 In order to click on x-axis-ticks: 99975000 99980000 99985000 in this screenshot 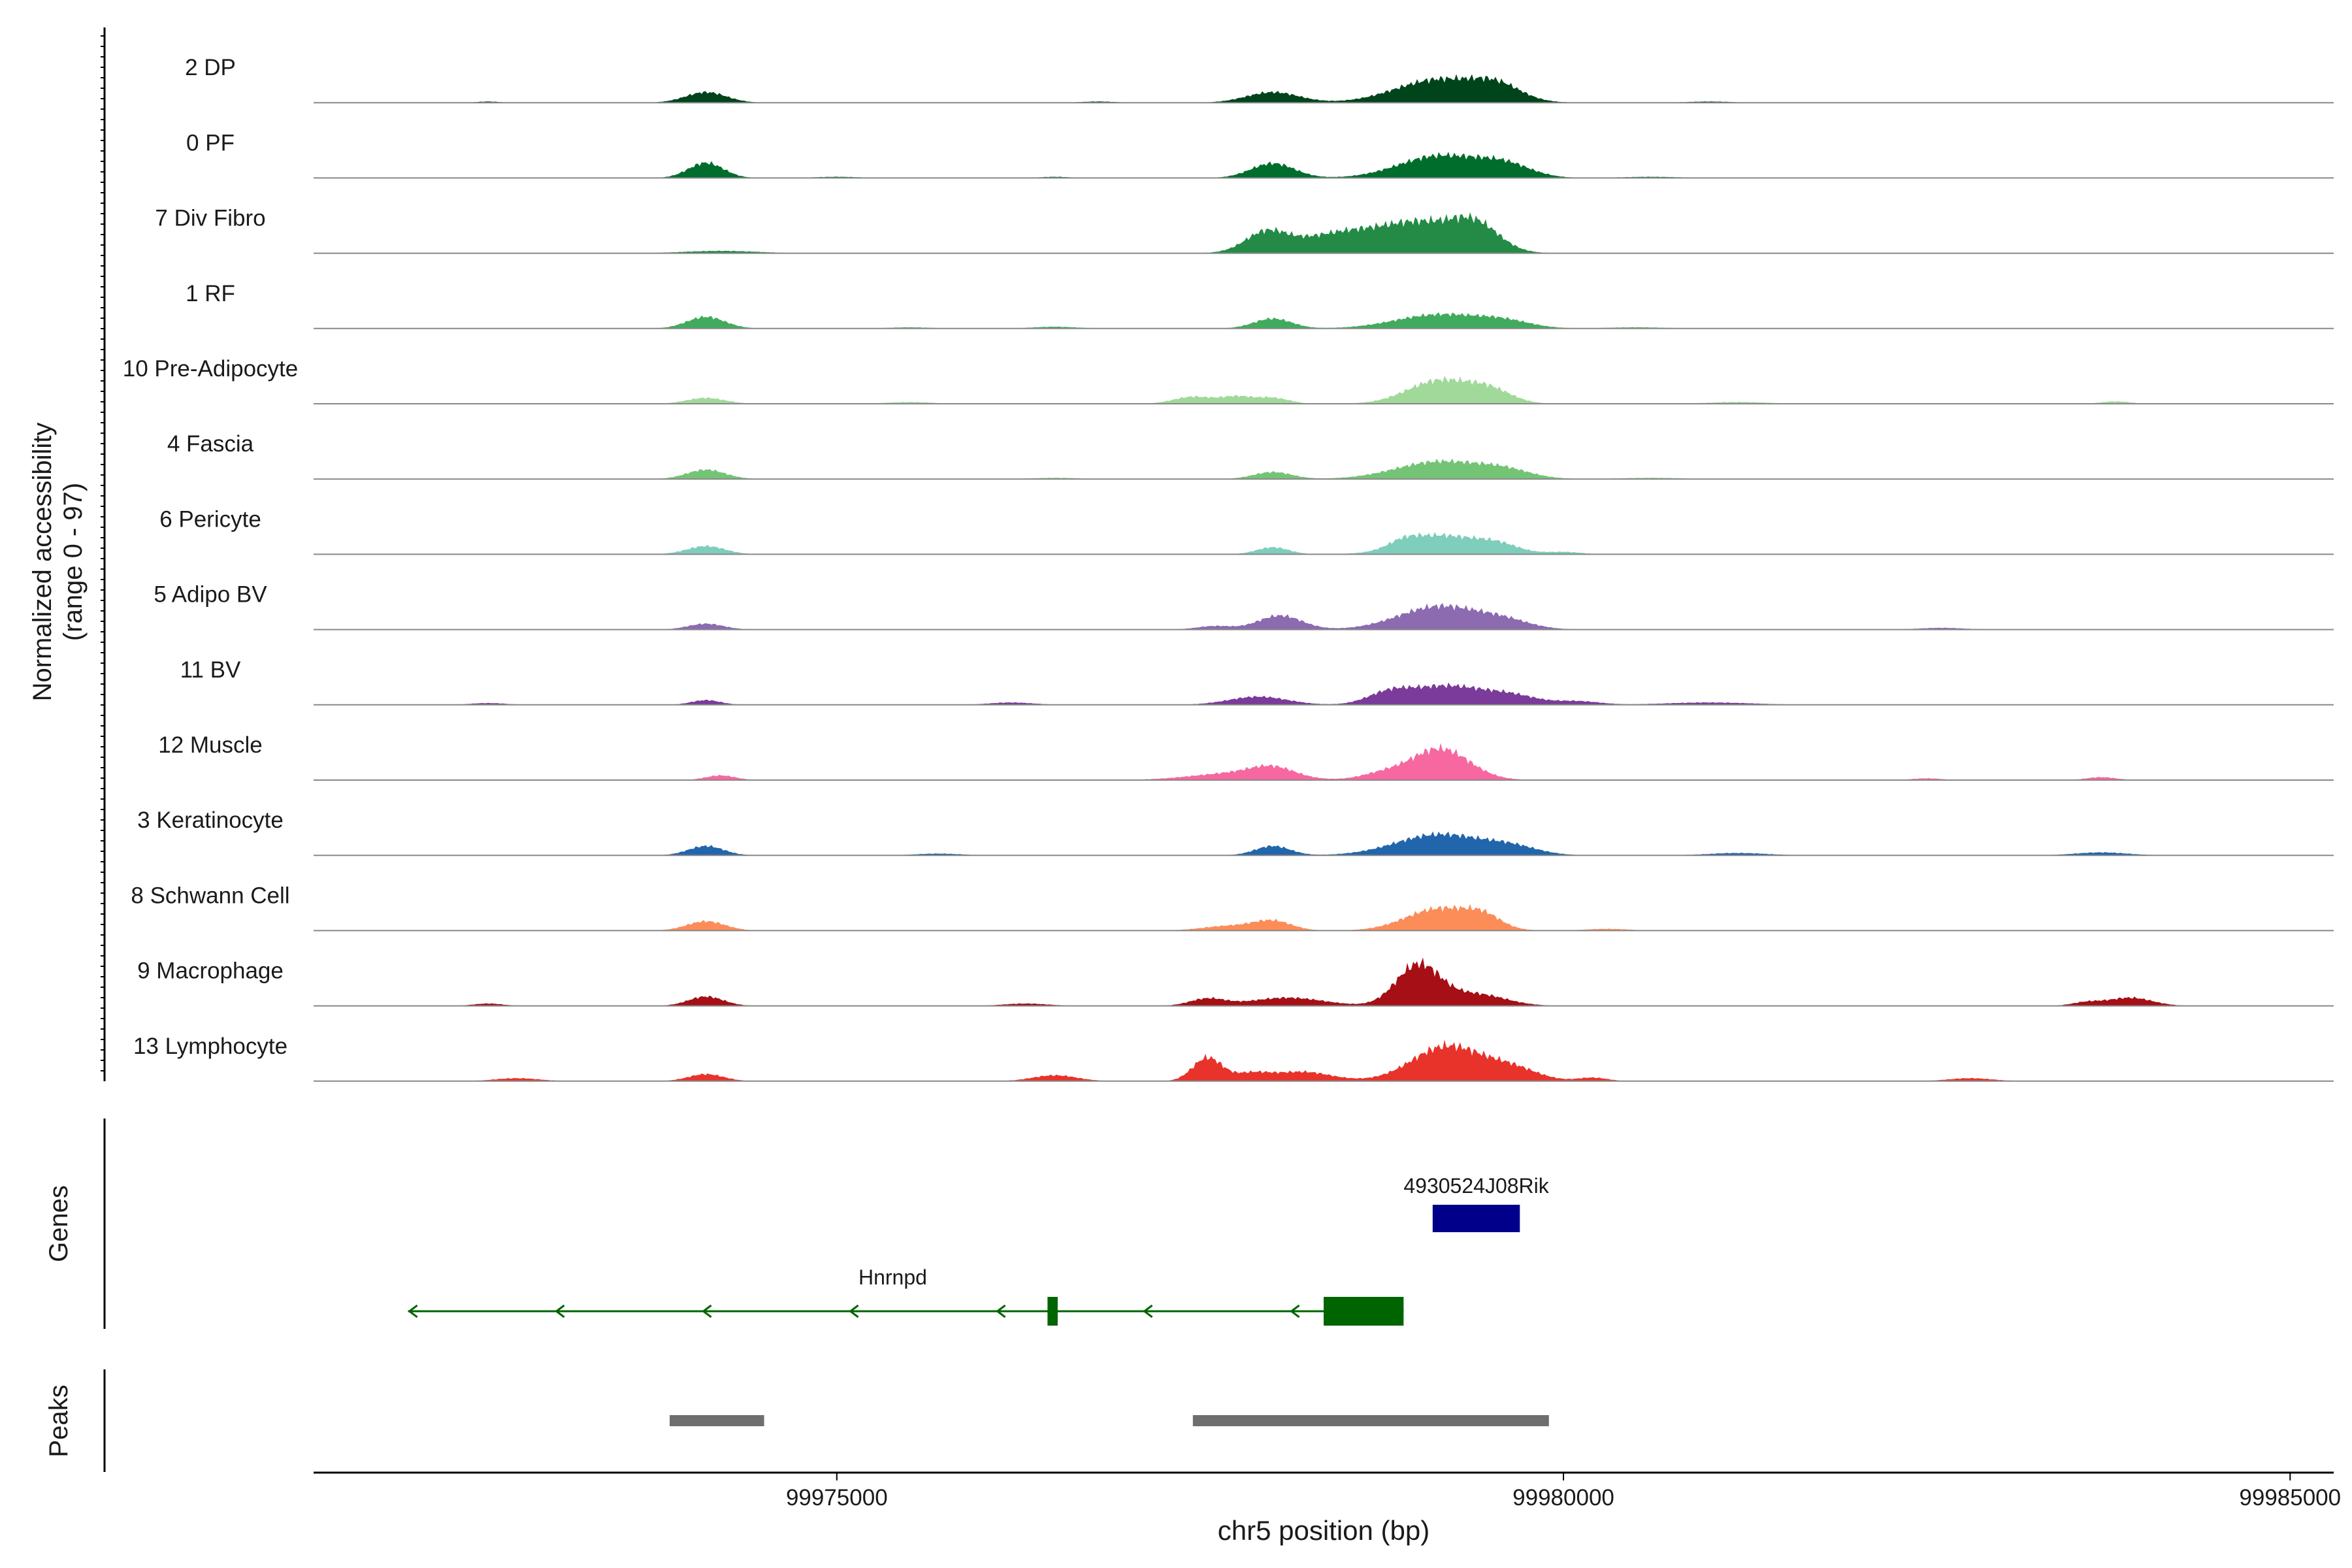, I will do `click(1563, 1492)`.